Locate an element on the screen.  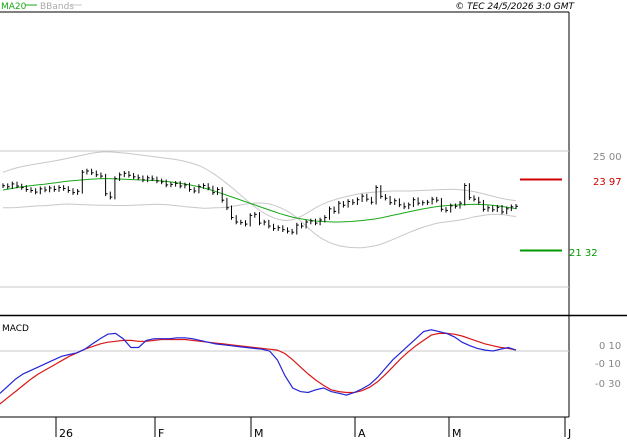
x-axis: 26 F M A M J is located at coordinates (313, 428).